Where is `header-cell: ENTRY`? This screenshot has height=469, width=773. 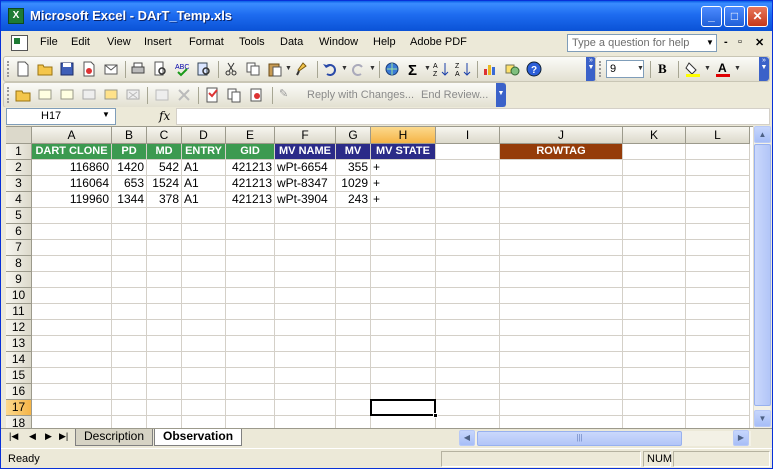 header-cell: ENTRY is located at coordinates (204, 152).